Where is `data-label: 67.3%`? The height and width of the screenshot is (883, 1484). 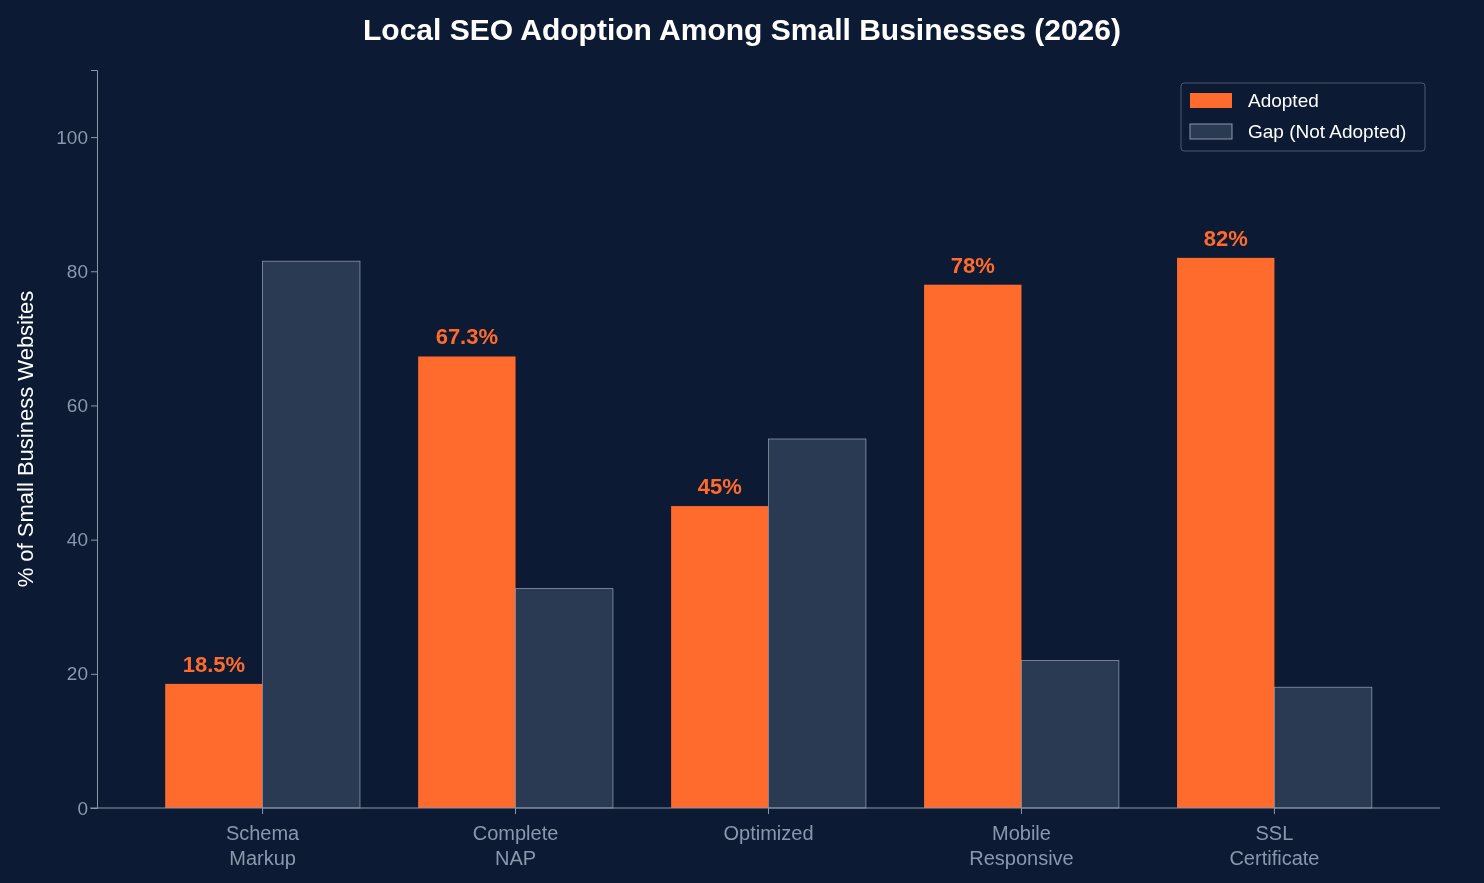 data-label: 67.3% is located at coordinates (467, 337).